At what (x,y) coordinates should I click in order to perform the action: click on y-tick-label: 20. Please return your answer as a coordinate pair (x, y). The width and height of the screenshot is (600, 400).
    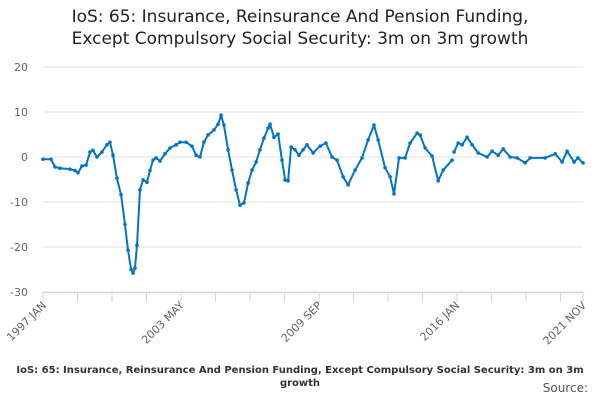
    Looking at the image, I should click on (21, 67).